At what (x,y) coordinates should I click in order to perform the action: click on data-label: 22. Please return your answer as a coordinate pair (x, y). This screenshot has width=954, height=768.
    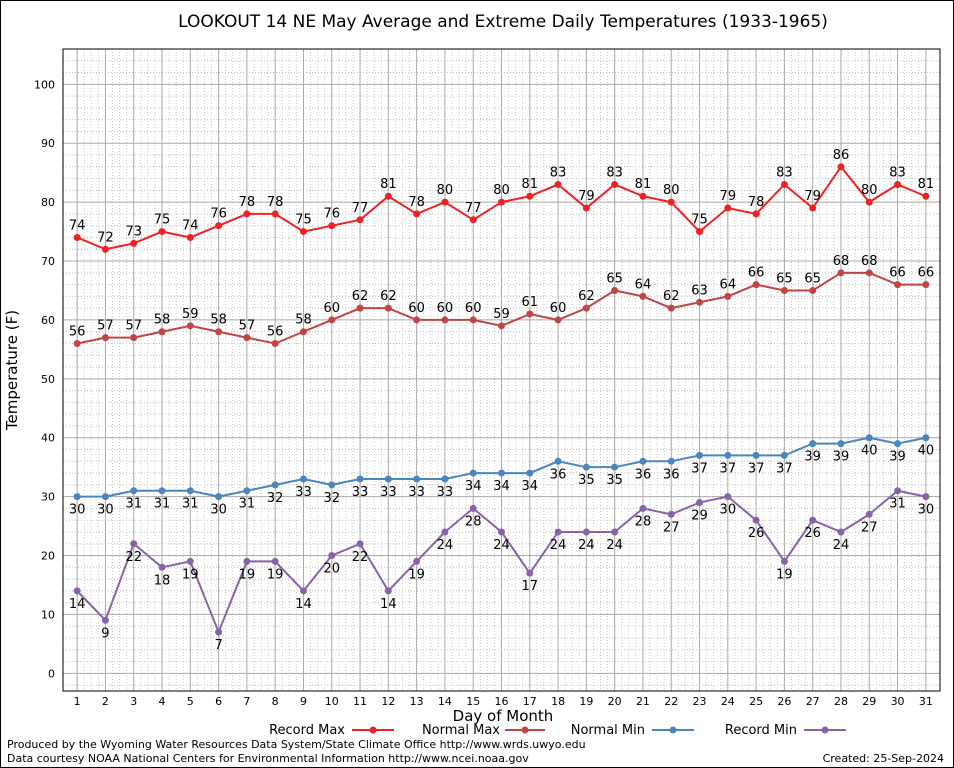
    Looking at the image, I should click on (133, 557).